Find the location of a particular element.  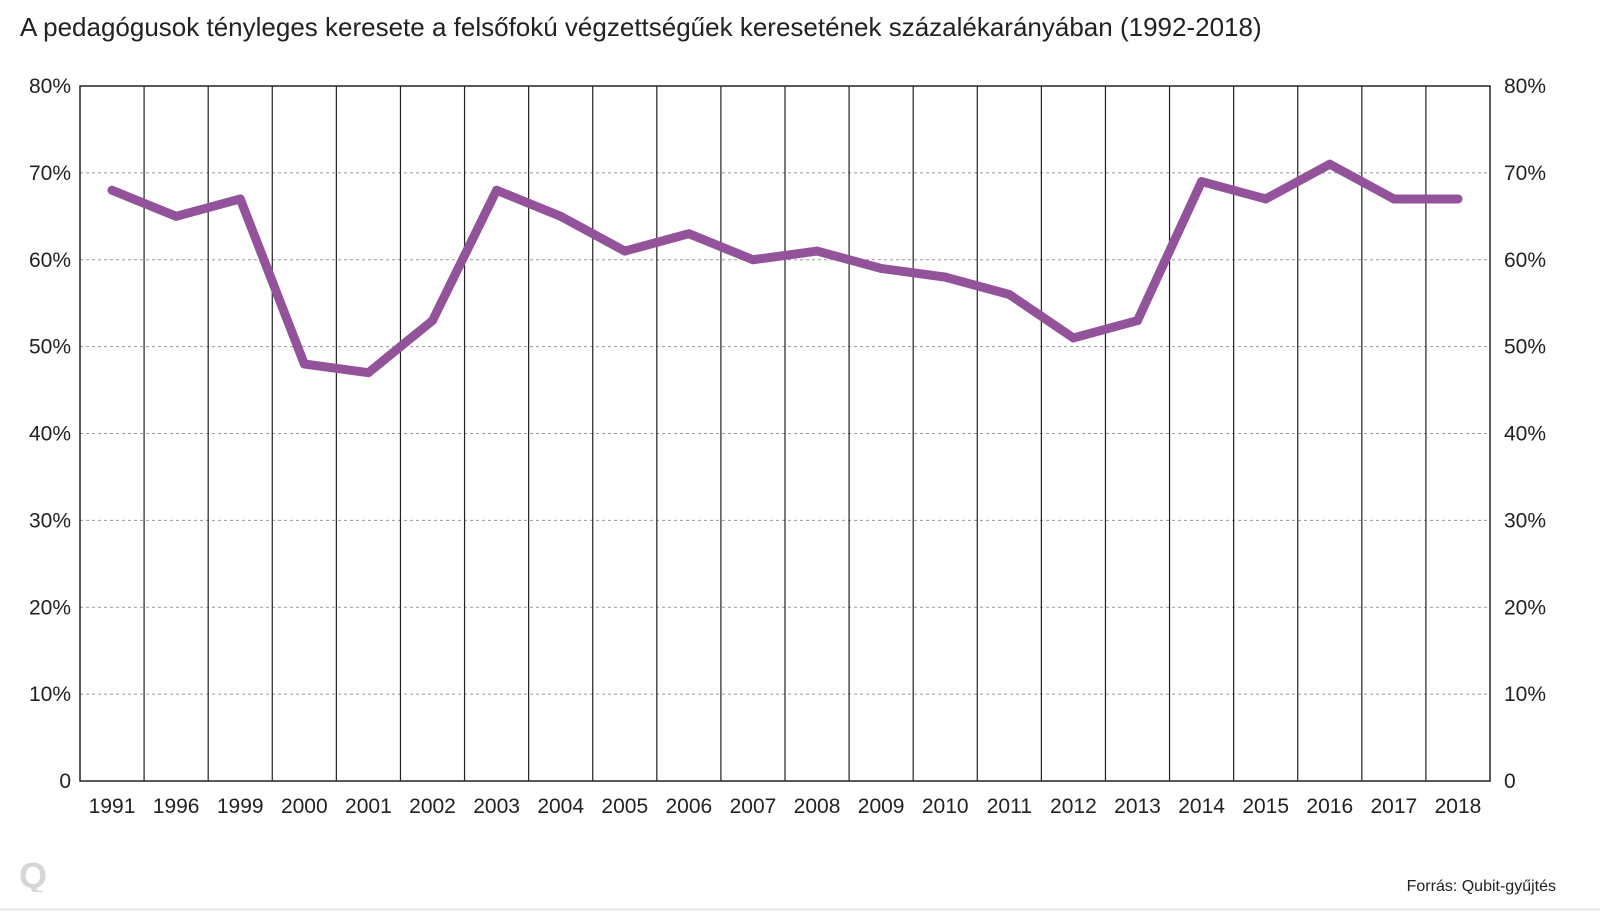

y-tick-label-right: 10% is located at coordinates (1525, 694).